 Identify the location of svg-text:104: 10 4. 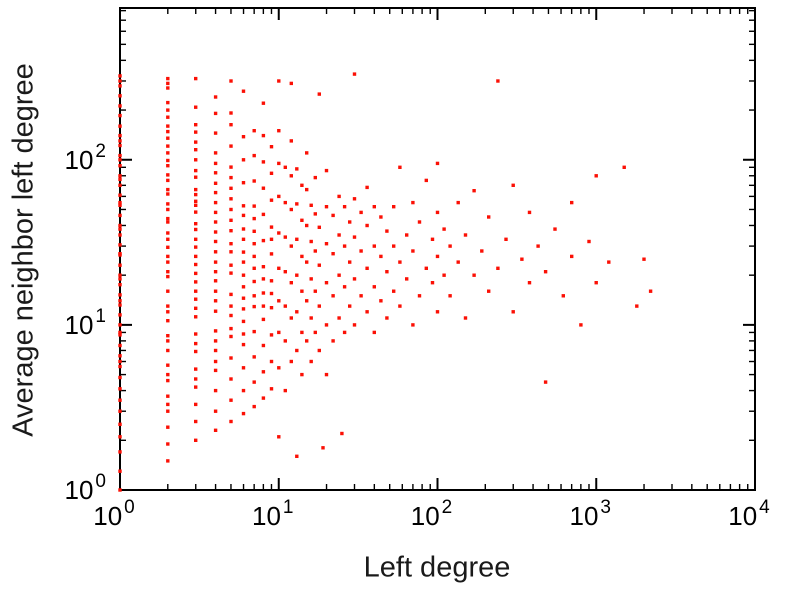
(749, 514).